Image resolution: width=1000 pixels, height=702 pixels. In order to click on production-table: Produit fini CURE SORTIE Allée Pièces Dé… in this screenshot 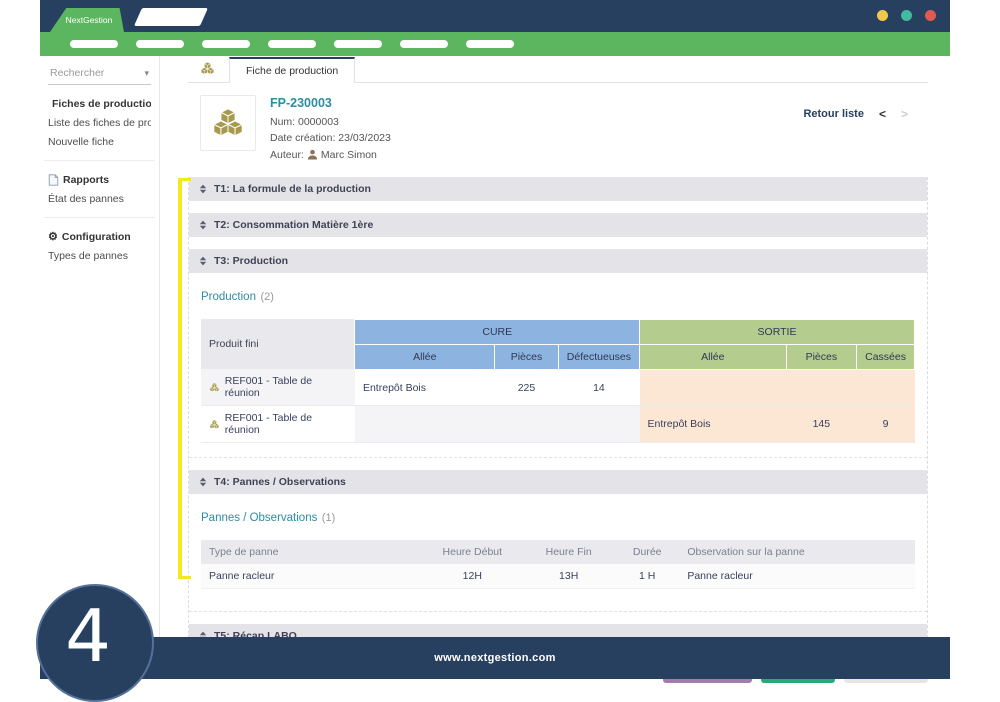, I will do `click(558, 381)`.